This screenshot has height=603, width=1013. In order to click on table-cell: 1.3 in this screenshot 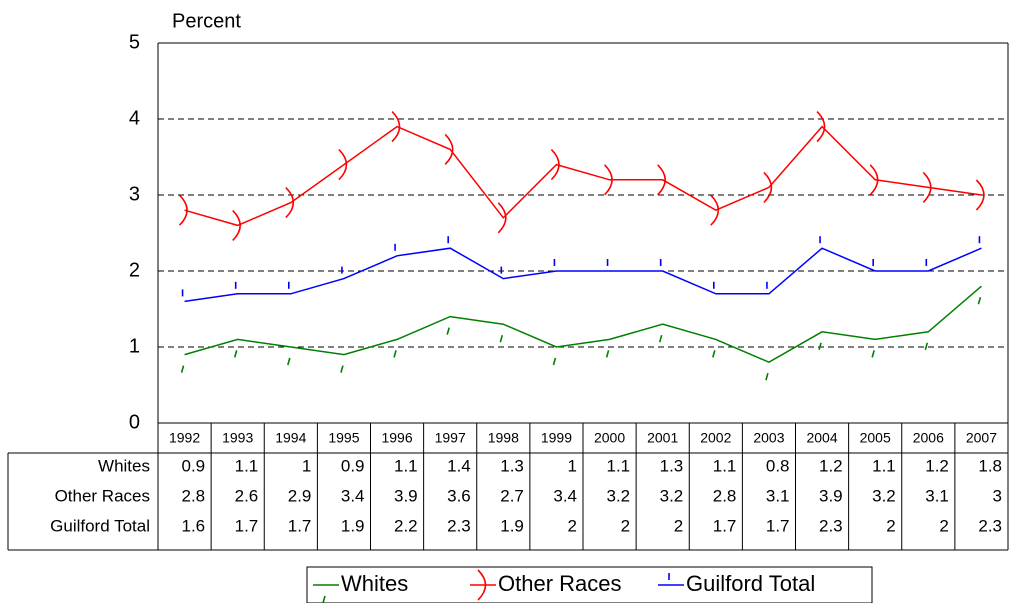, I will do `click(672, 465)`.